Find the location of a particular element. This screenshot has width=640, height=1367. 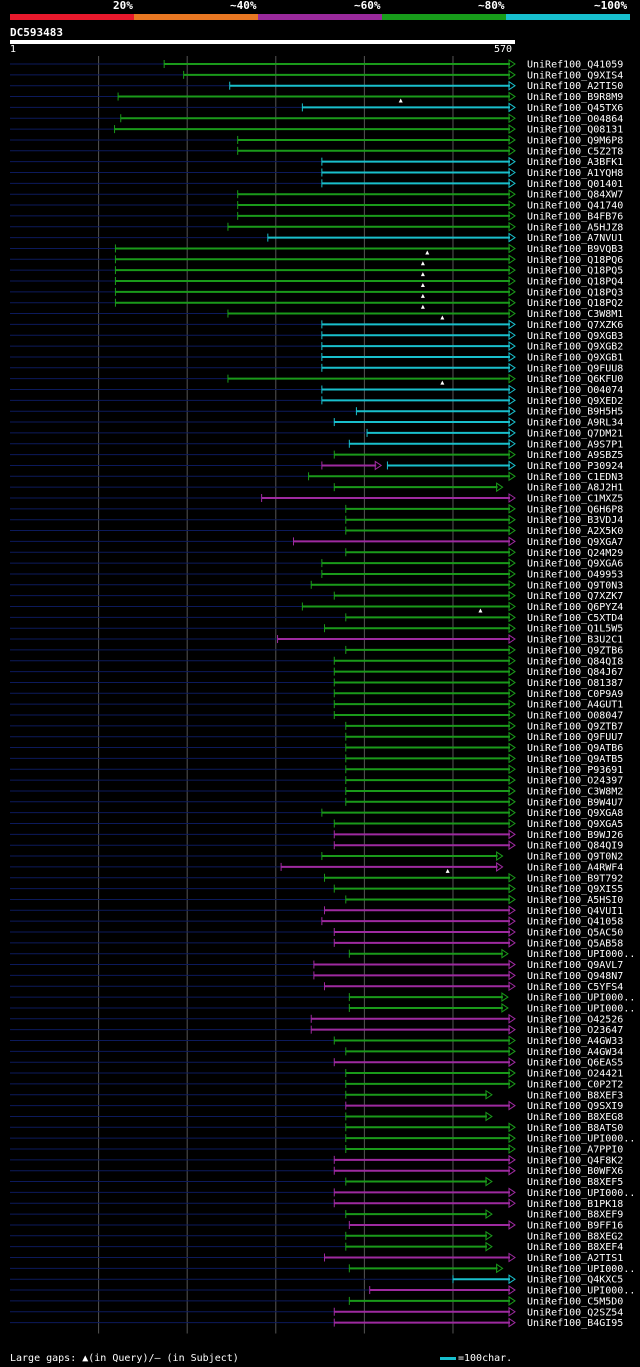

hit-label: UniRef100_Q9AVL7 is located at coordinates (575, 965).